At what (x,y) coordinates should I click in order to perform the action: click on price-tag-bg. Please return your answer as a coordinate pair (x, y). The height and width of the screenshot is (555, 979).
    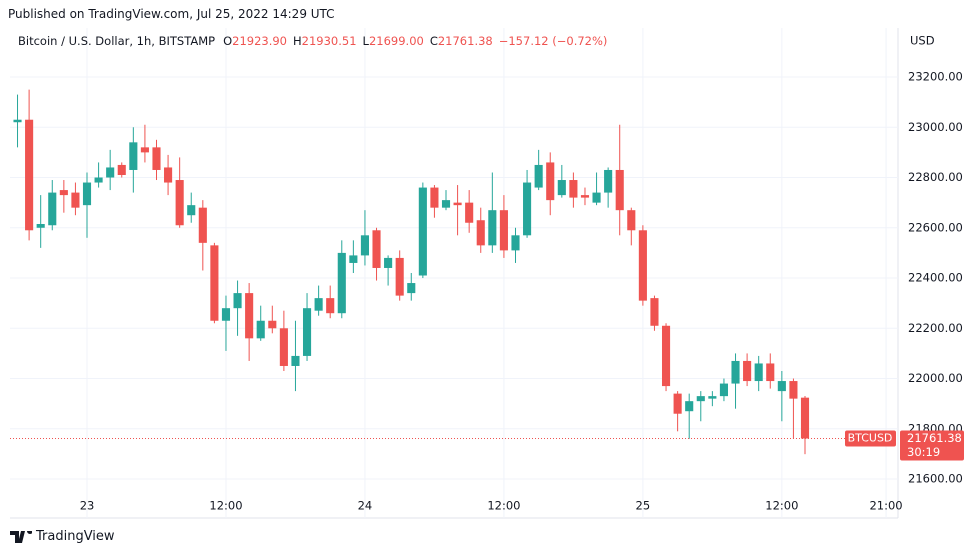
    Looking at the image, I should click on (932, 445).